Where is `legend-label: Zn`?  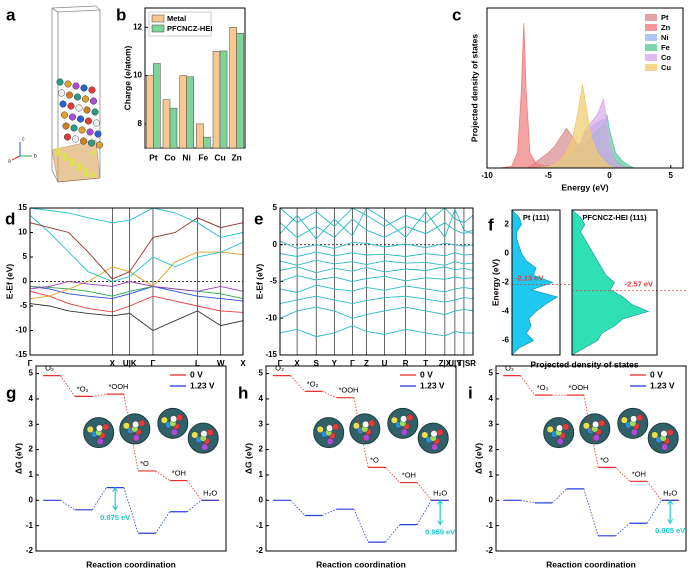
legend-label: Zn is located at coordinates (666, 27).